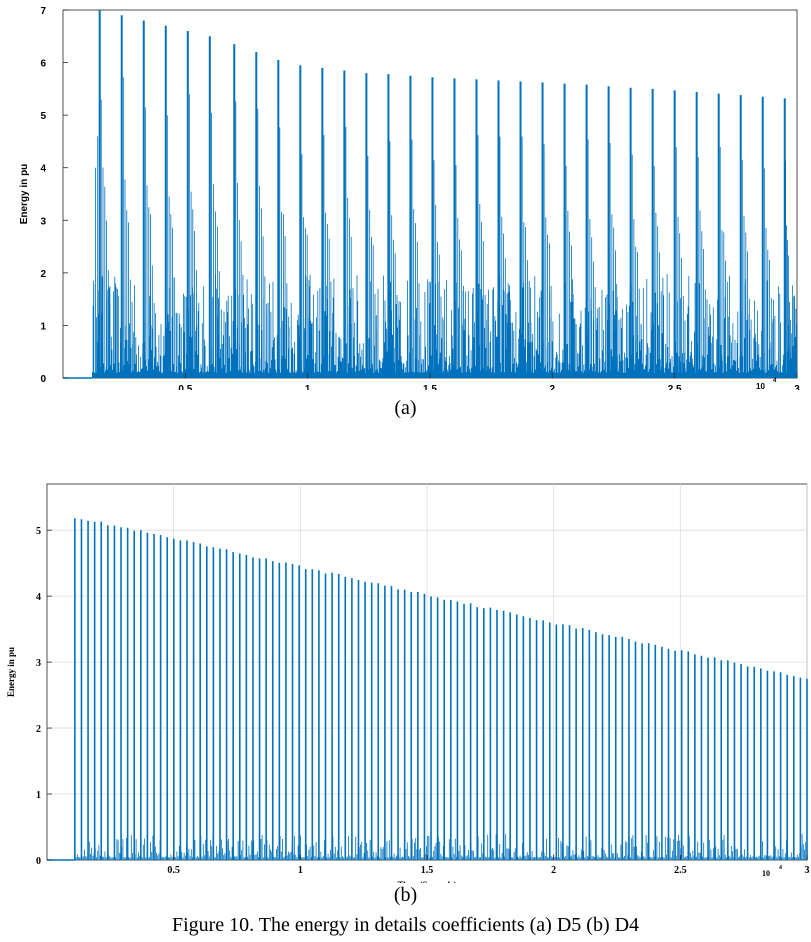 This screenshot has height=942, width=811. What do you see at coordinates (426, 881) in the screenshot?
I see `chart-1-xlabel: Time (Seconds)` at bounding box center [426, 881].